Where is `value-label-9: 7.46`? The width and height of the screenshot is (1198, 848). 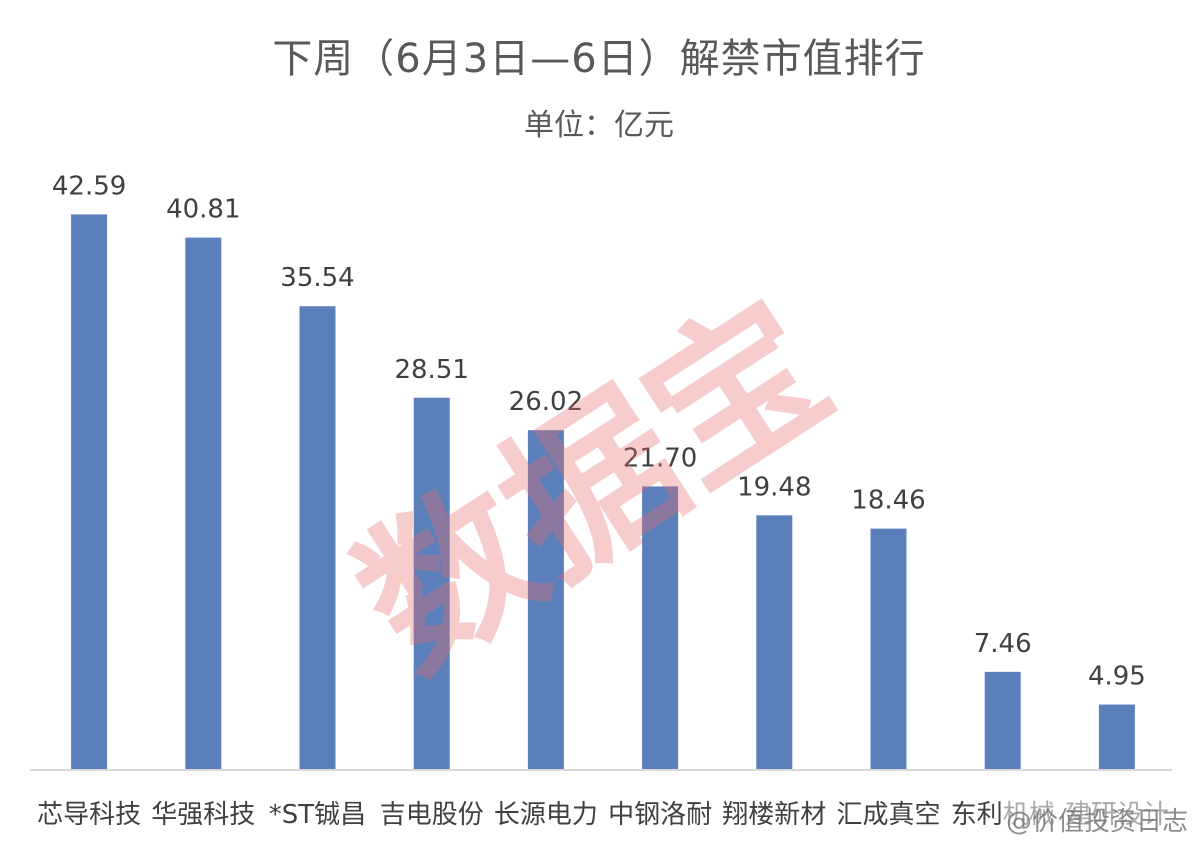 value-label-9: 7.46 is located at coordinates (1003, 644).